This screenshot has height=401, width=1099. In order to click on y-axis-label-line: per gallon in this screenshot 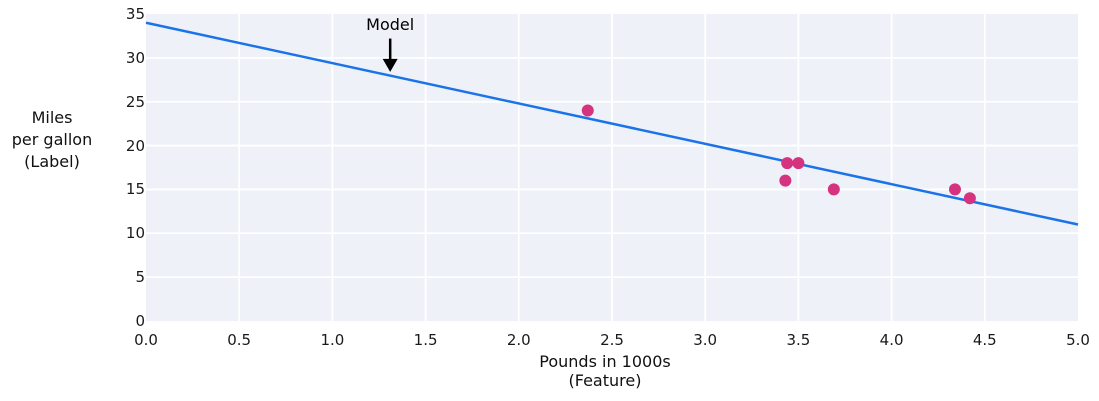, I will do `click(52, 139)`.